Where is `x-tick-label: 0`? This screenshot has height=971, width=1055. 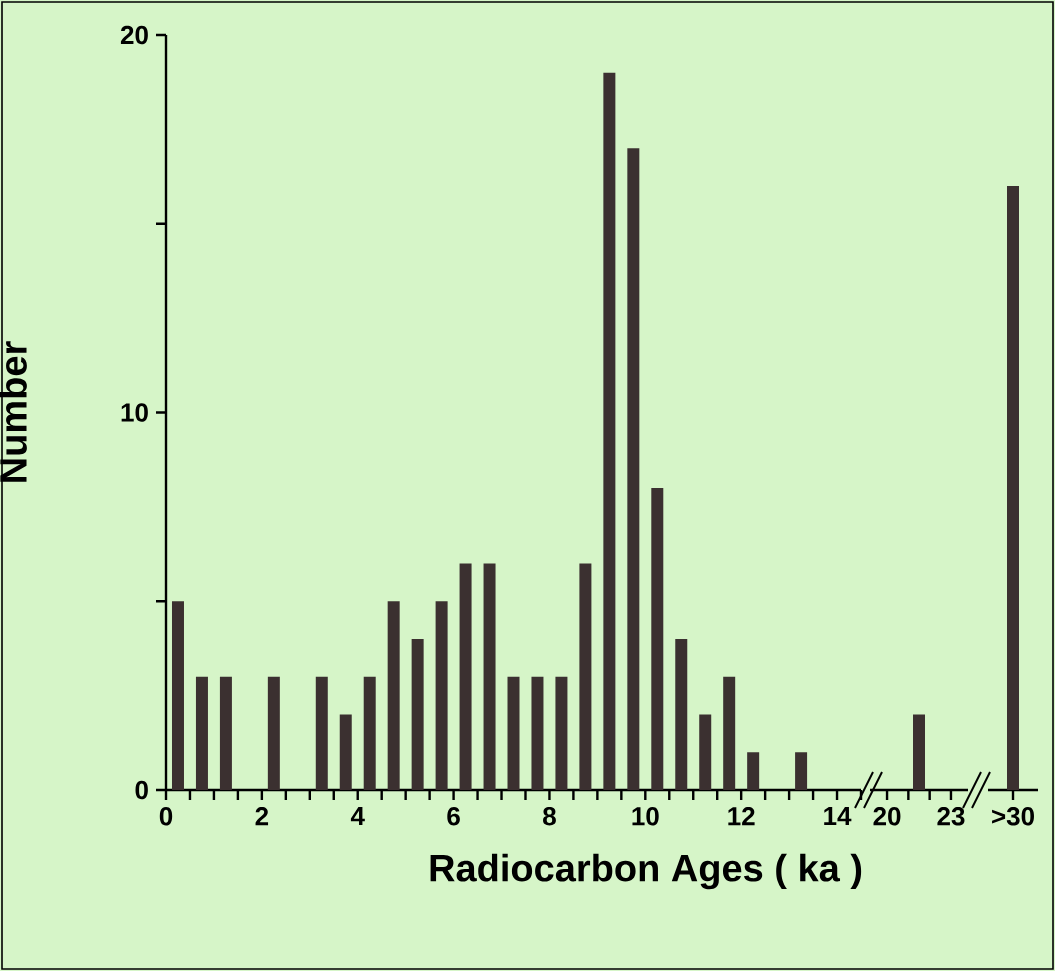 x-tick-label: 0 is located at coordinates (166, 816).